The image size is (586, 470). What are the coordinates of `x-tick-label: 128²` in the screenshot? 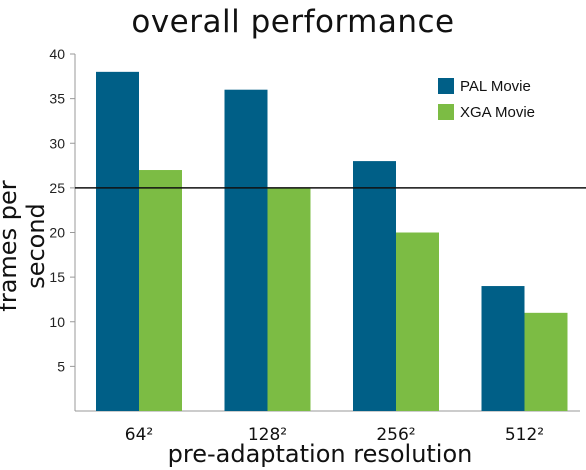 It's located at (267, 435).